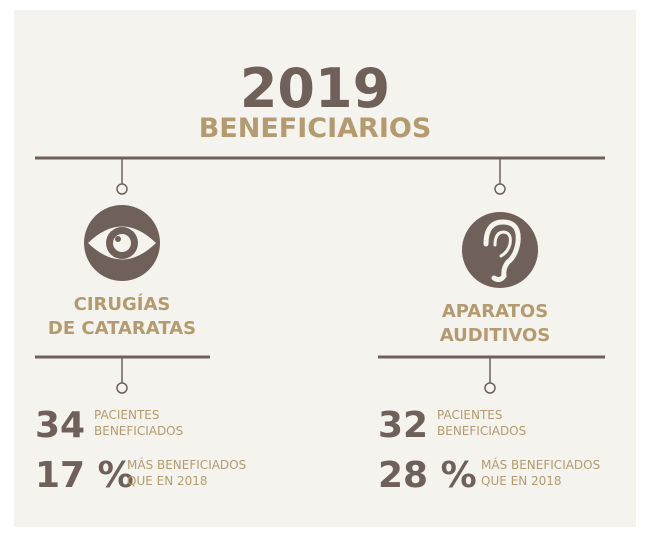 This screenshot has width=650, height=537. I want to click on increase-value: 28 %, so click(427, 475).